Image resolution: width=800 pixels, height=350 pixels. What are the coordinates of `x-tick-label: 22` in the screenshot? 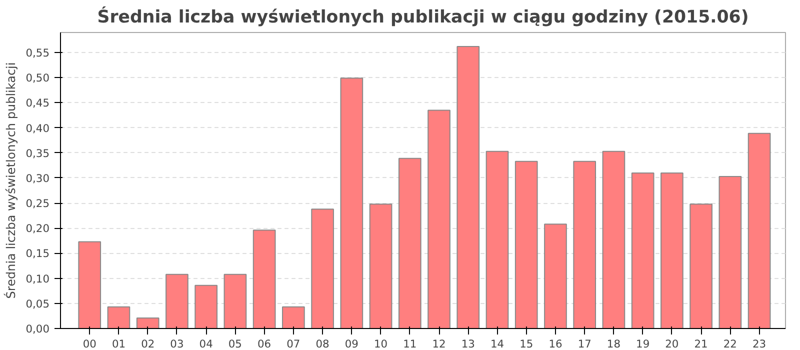 It's located at (730, 344).